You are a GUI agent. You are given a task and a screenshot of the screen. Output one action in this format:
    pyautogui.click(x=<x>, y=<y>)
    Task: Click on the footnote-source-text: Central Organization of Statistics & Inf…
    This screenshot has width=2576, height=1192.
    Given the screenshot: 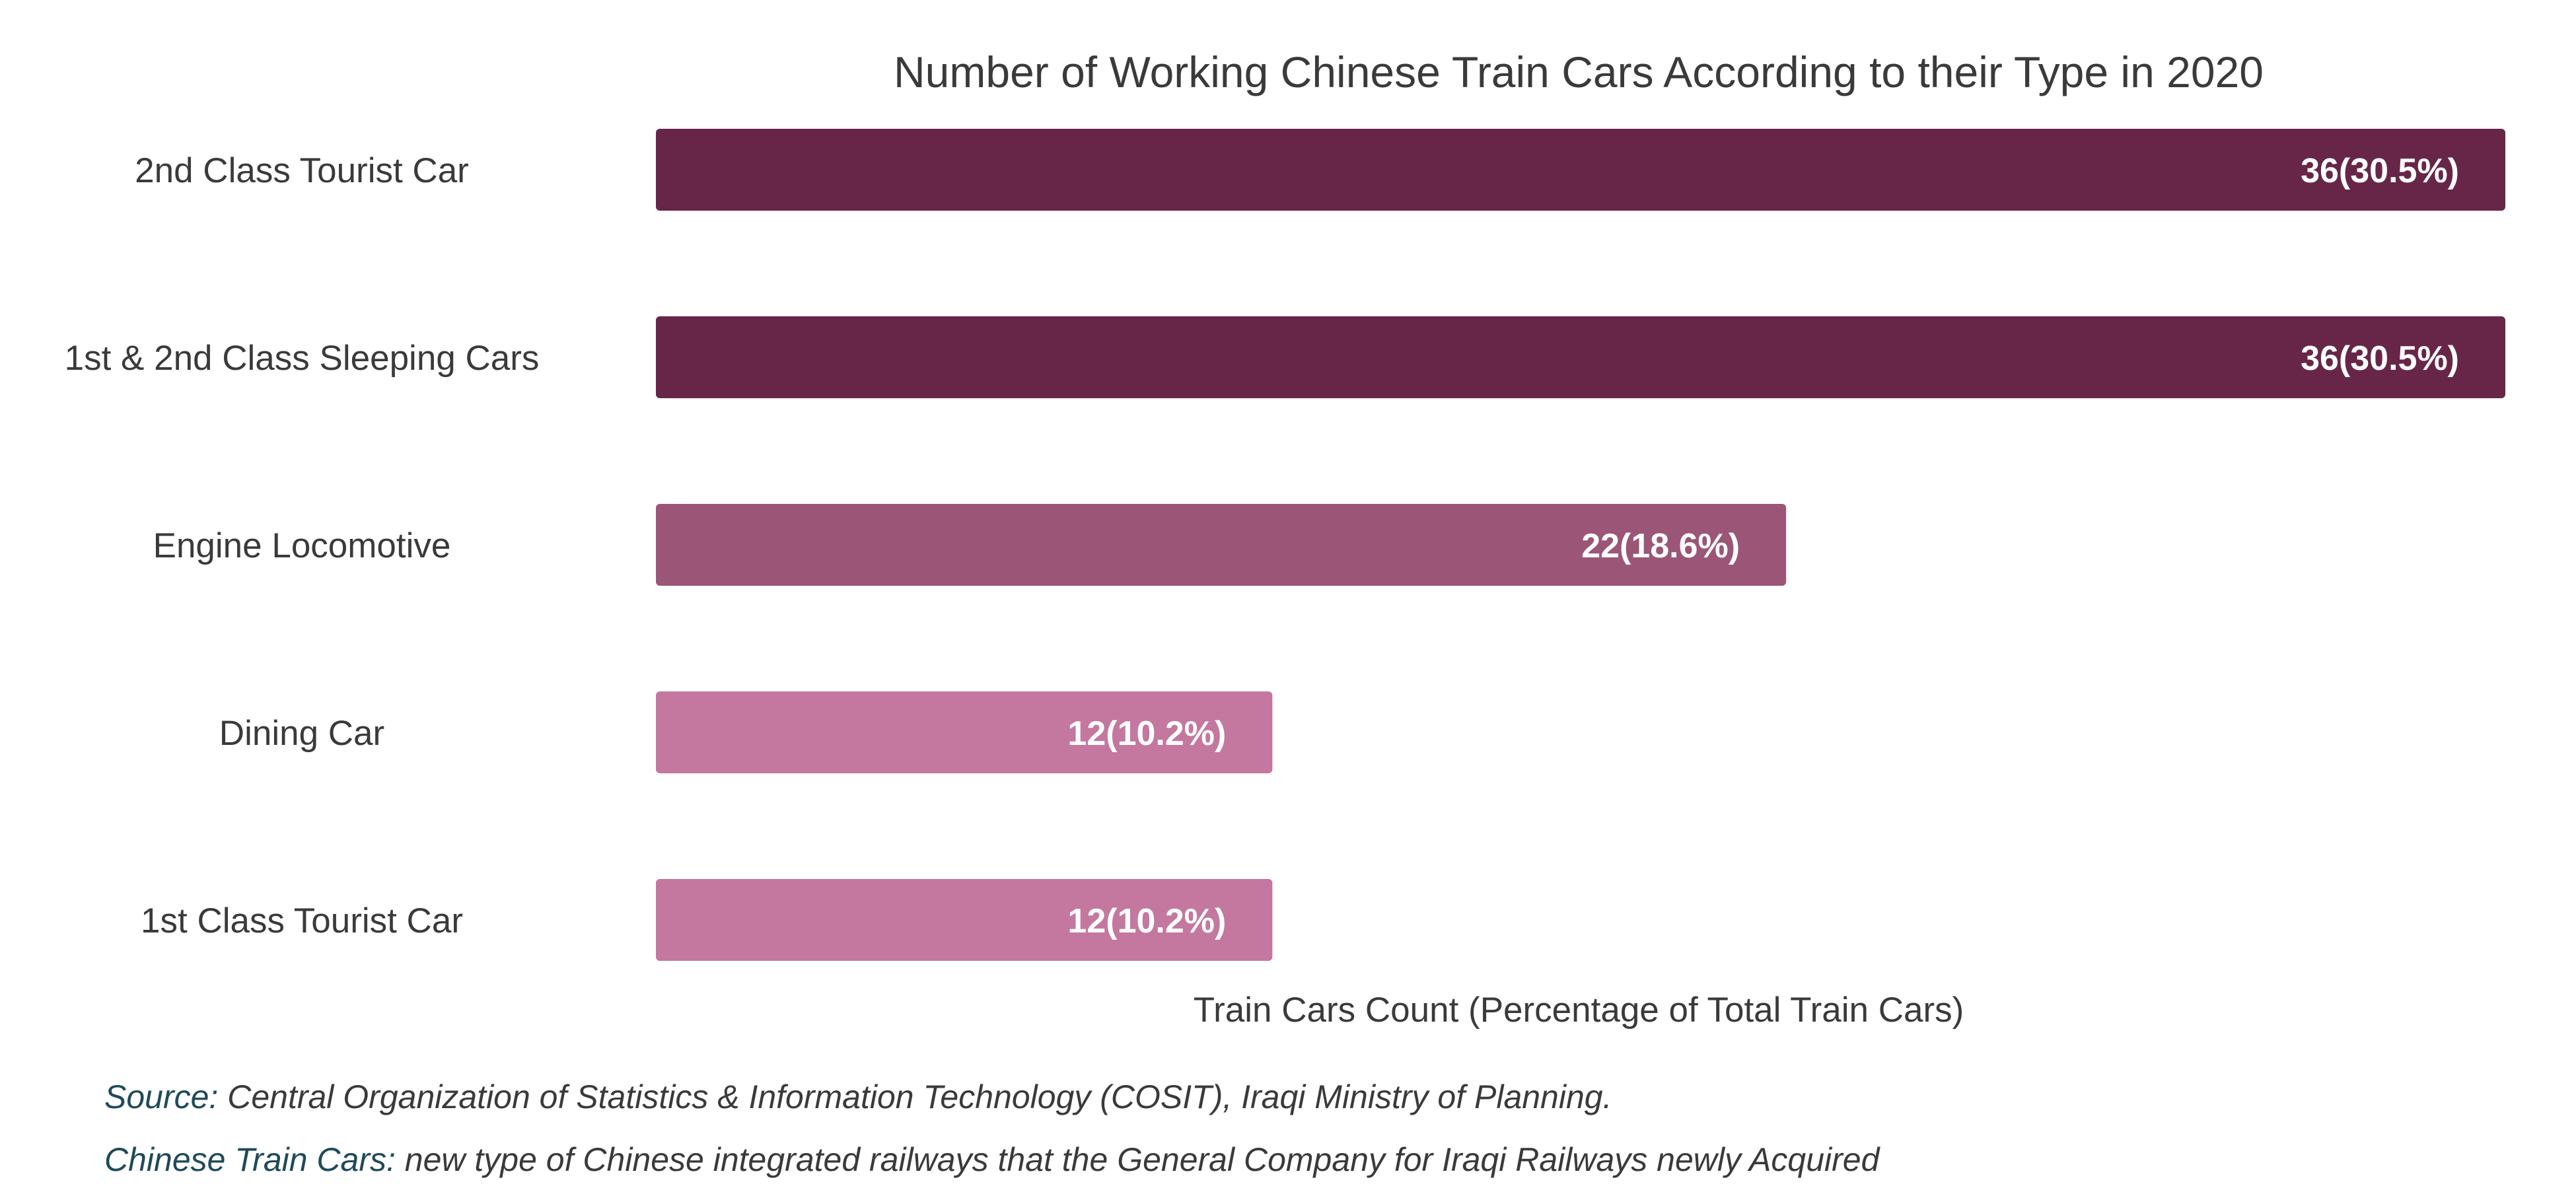 What is the action you would take?
    pyautogui.click(x=915, y=1096)
    